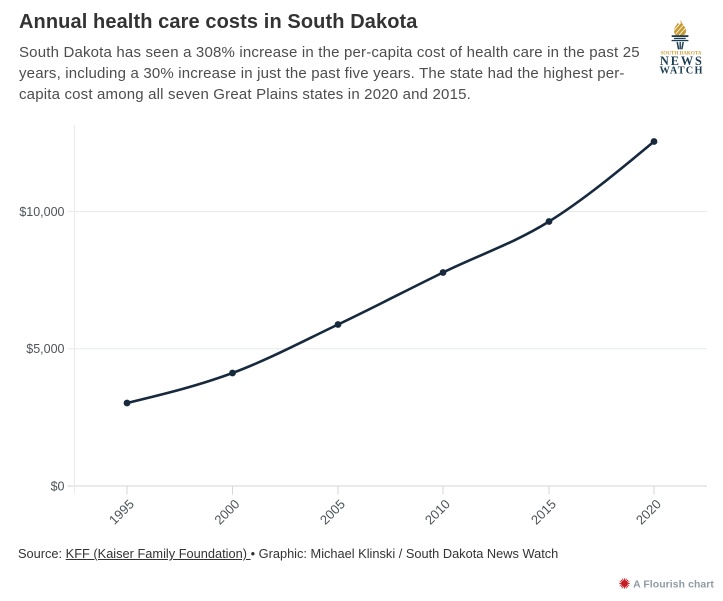  What do you see at coordinates (543, 511) in the screenshot?
I see `svg-text: 2015` at bounding box center [543, 511].